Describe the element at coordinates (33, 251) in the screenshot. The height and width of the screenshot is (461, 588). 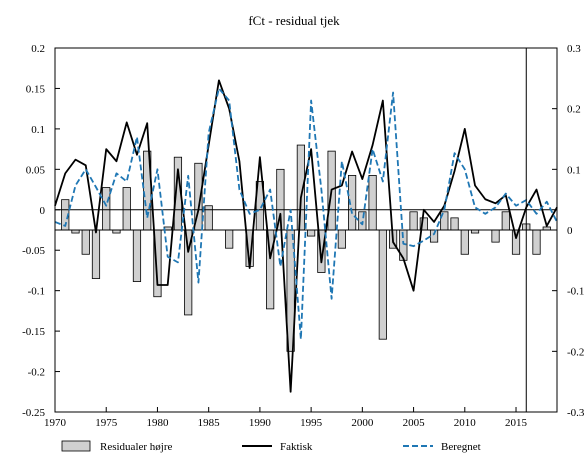
I see `y-left-tick-label: -0.05` at that location.